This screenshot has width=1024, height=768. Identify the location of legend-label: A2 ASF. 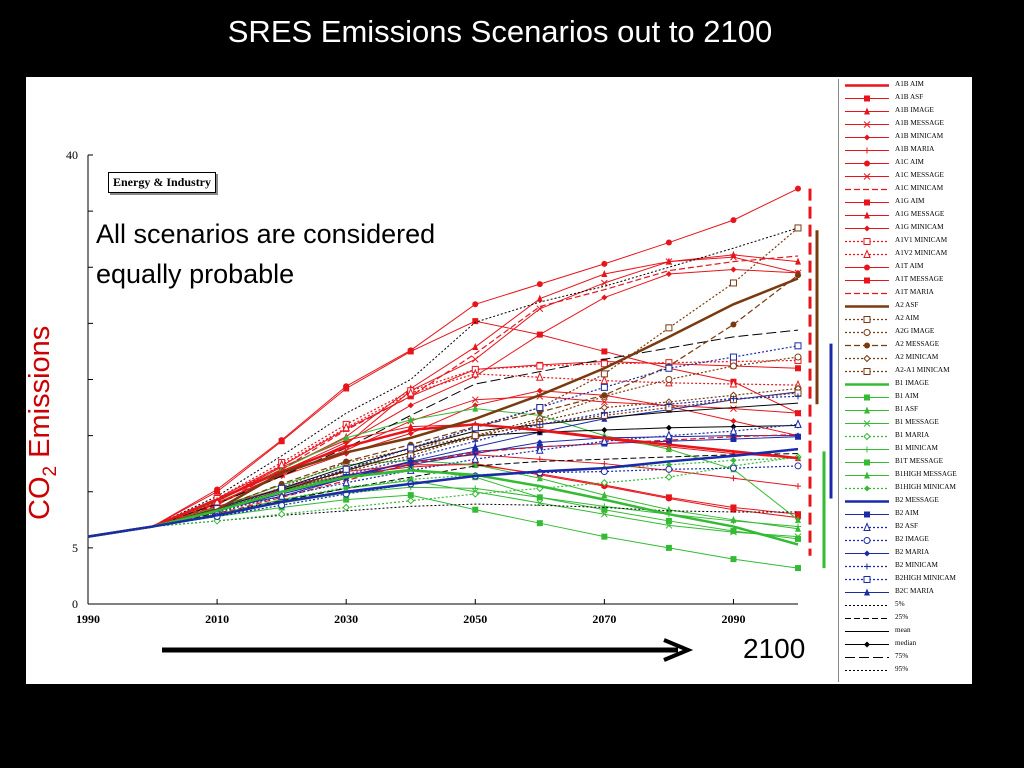
(907, 305).